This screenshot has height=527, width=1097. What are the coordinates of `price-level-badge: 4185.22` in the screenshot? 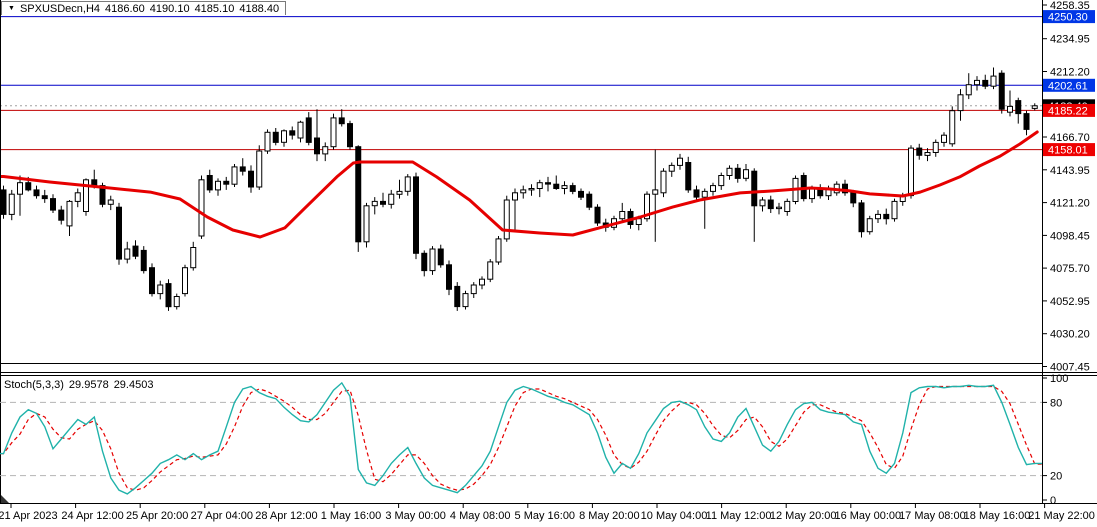 It's located at (1069, 110).